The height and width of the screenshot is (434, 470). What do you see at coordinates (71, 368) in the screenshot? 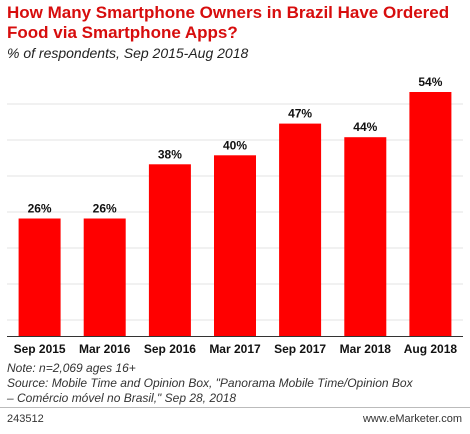
I see `note-text: Note: n=2,069 ages 16+` at bounding box center [71, 368].